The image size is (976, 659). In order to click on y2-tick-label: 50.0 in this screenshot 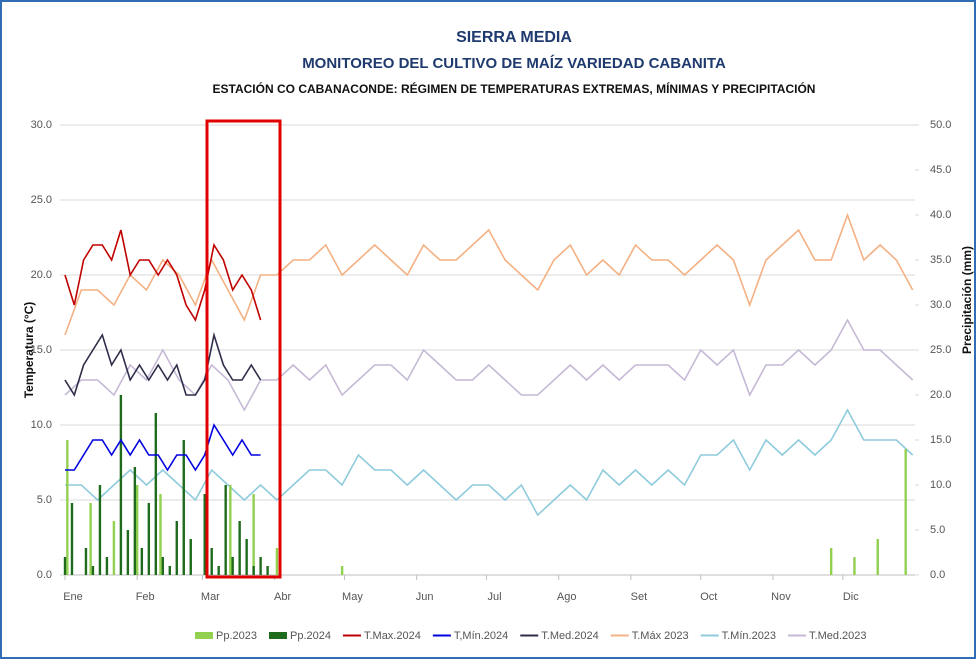, I will do `click(940, 125)`.